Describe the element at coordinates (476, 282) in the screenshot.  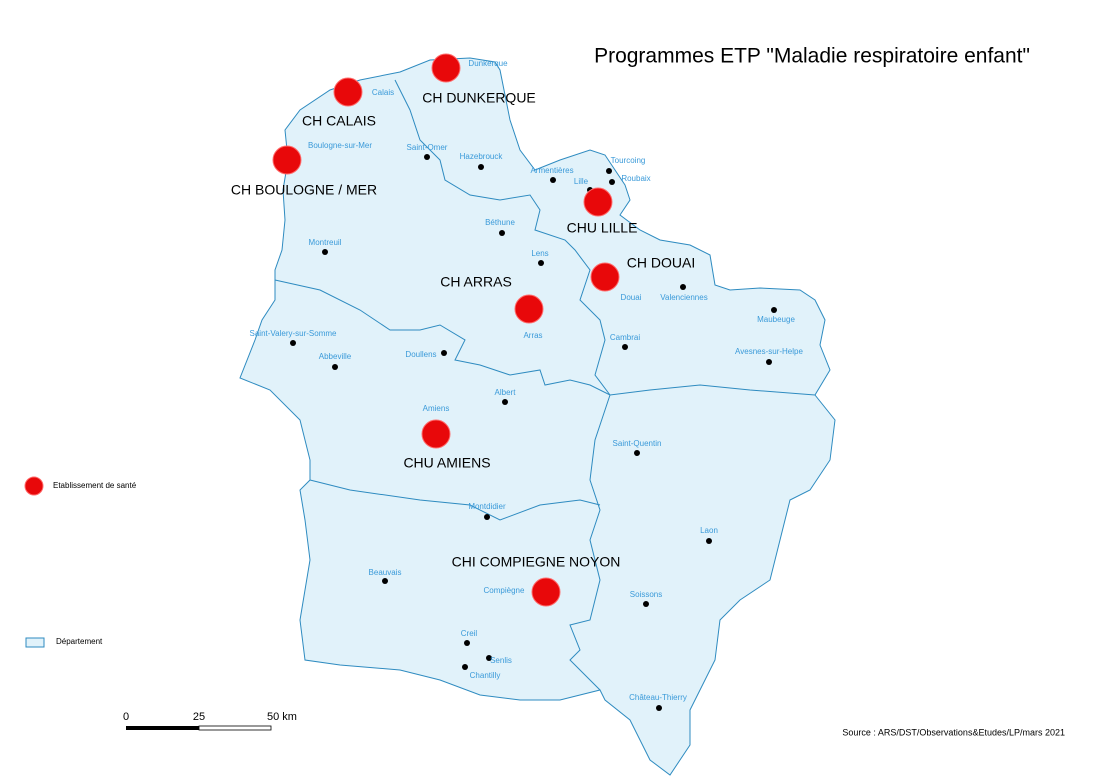
I see `establishment-label: CH ARRAS` at that location.